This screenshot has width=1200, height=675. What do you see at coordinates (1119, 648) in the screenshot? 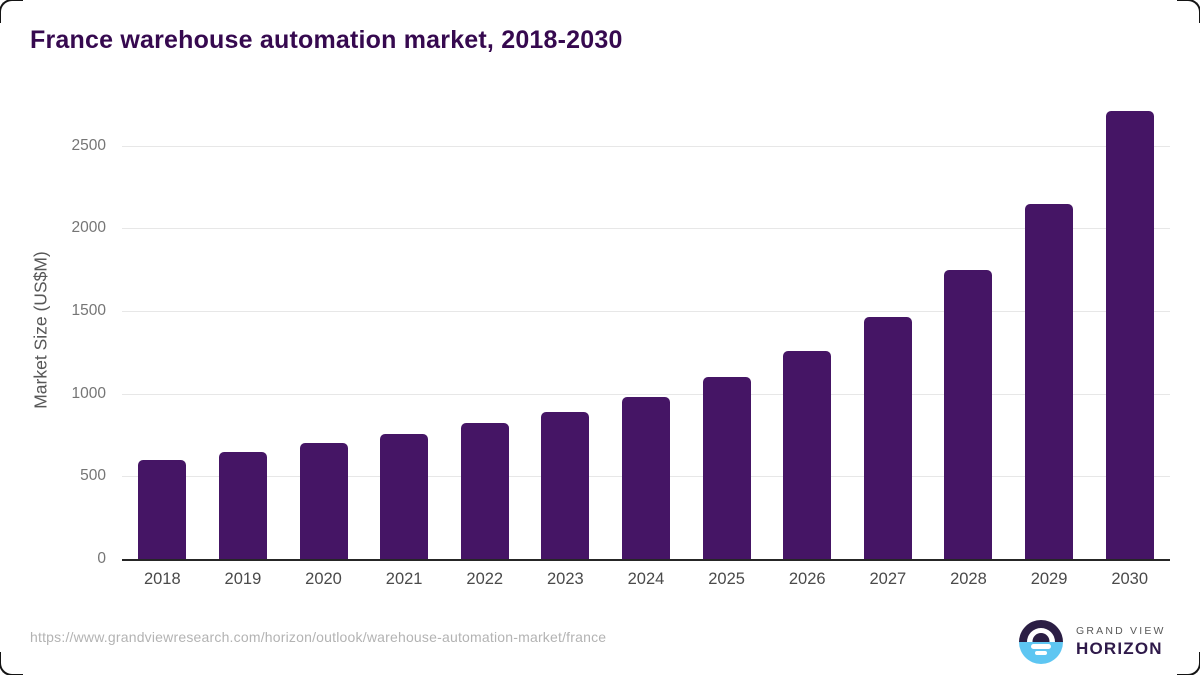
I see `logo-product-name: HORIZON` at bounding box center [1119, 648].